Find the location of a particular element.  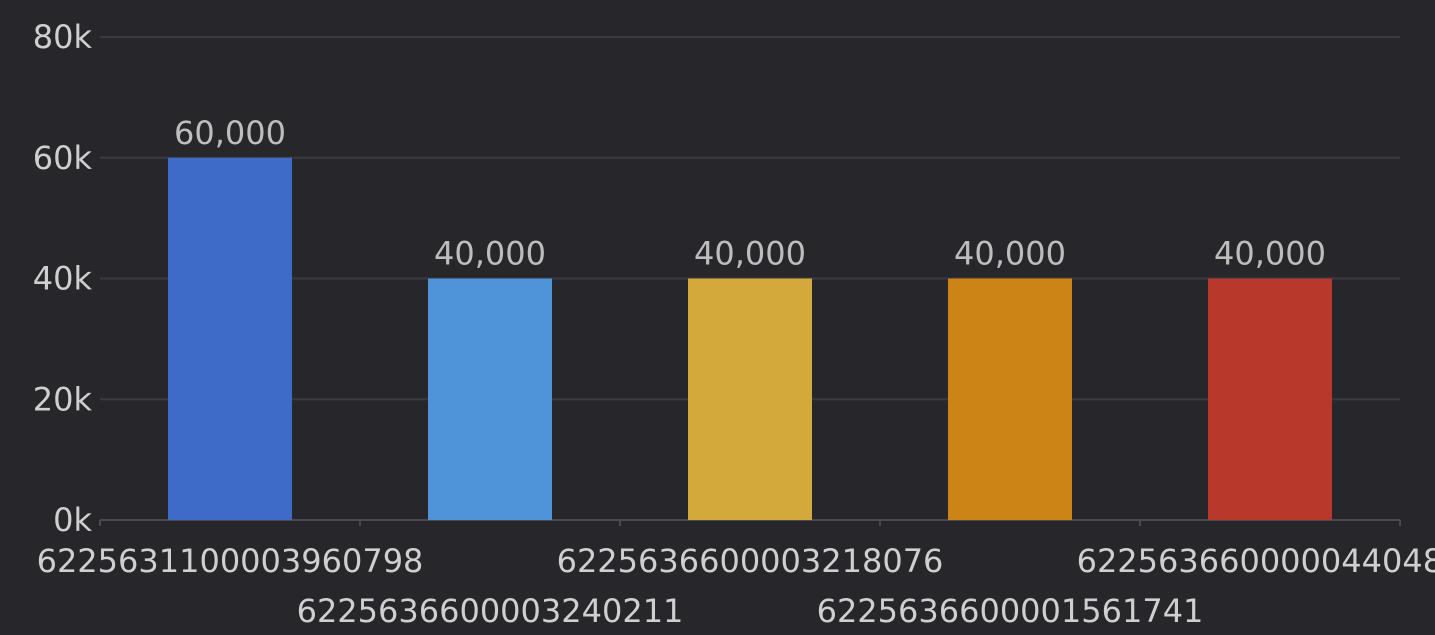

x-category-label: 6225636600003240211 is located at coordinates (490, 611).